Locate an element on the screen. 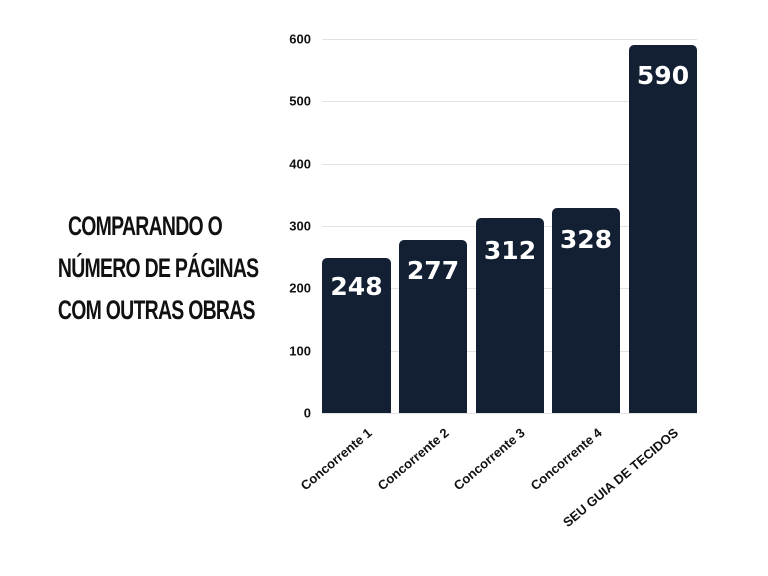 The height and width of the screenshot is (576, 768). y-tick-label: 100 is located at coordinates (300, 351).